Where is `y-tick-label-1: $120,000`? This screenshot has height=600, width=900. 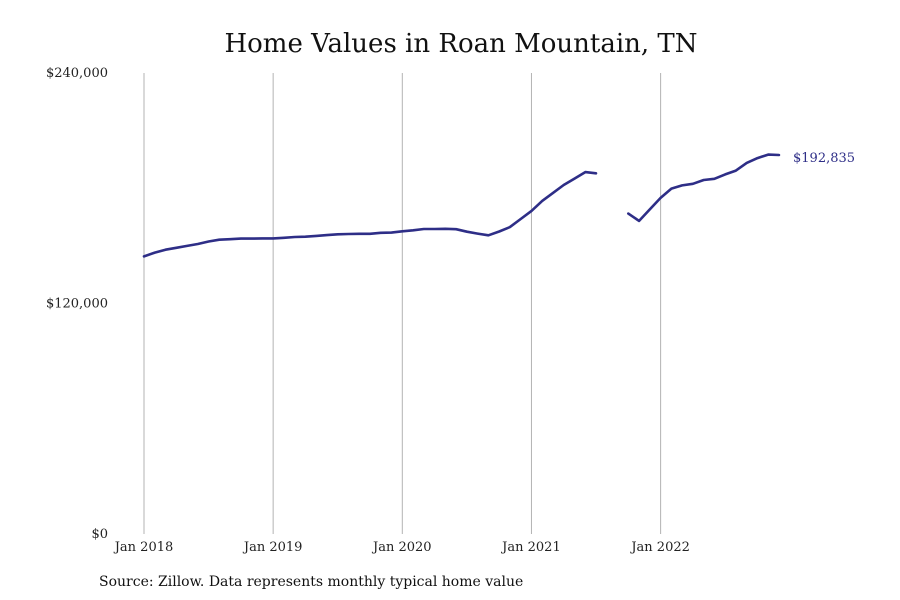 y-tick-label-1: $120,000 is located at coordinates (77, 304).